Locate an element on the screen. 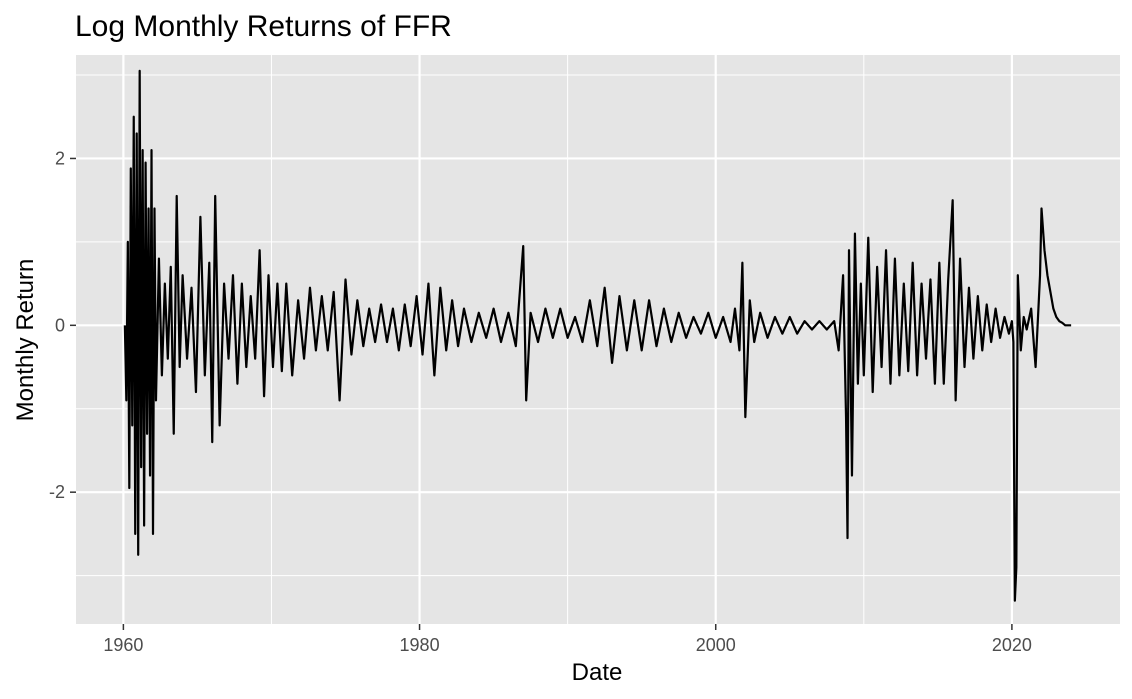 The image size is (1132, 699). y-axis: -2 0 2 is located at coordinates (62, 325).